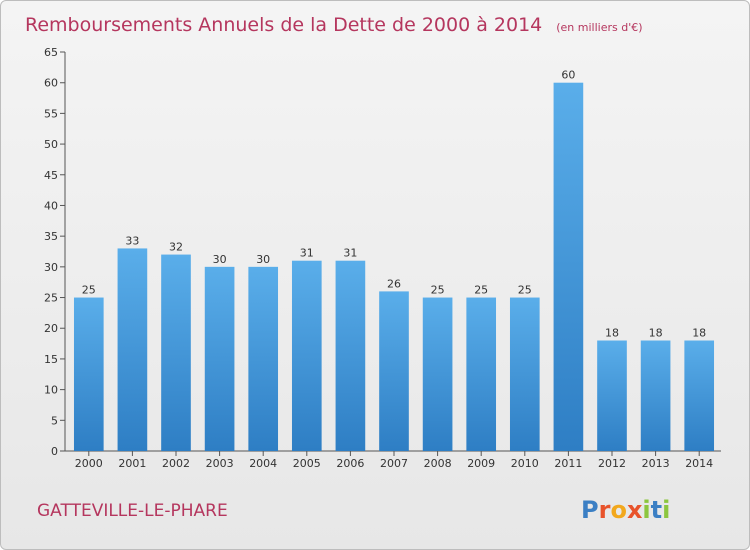 This screenshot has width=750, height=550. Describe the element at coordinates (481, 463) in the screenshot. I see `x-tick-label: 2009` at that location.